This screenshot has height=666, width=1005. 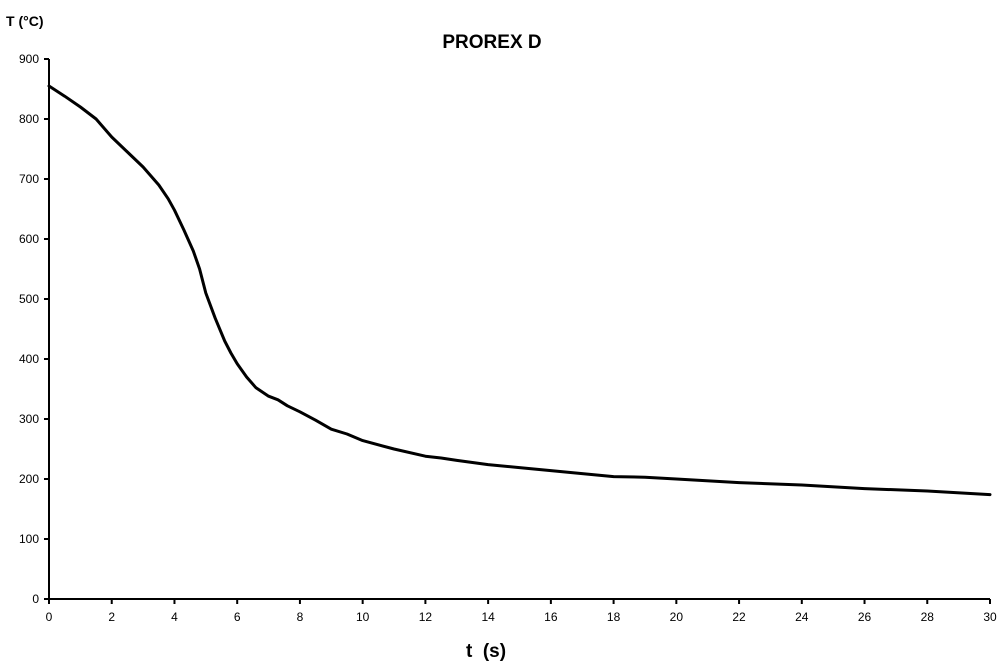 I want to click on x-tick-label: 22, so click(x=739, y=617).